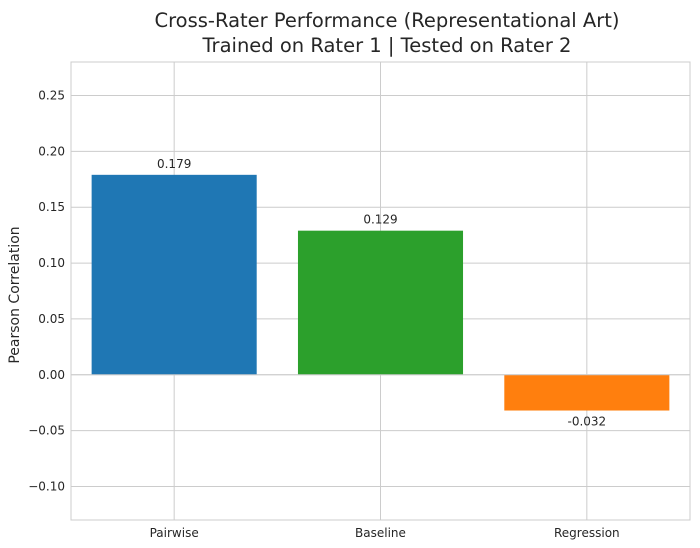 This screenshot has height=548, width=700. Describe the element at coordinates (51, 151) in the screenshot. I see `y-tick-label: 0.20` at that location.